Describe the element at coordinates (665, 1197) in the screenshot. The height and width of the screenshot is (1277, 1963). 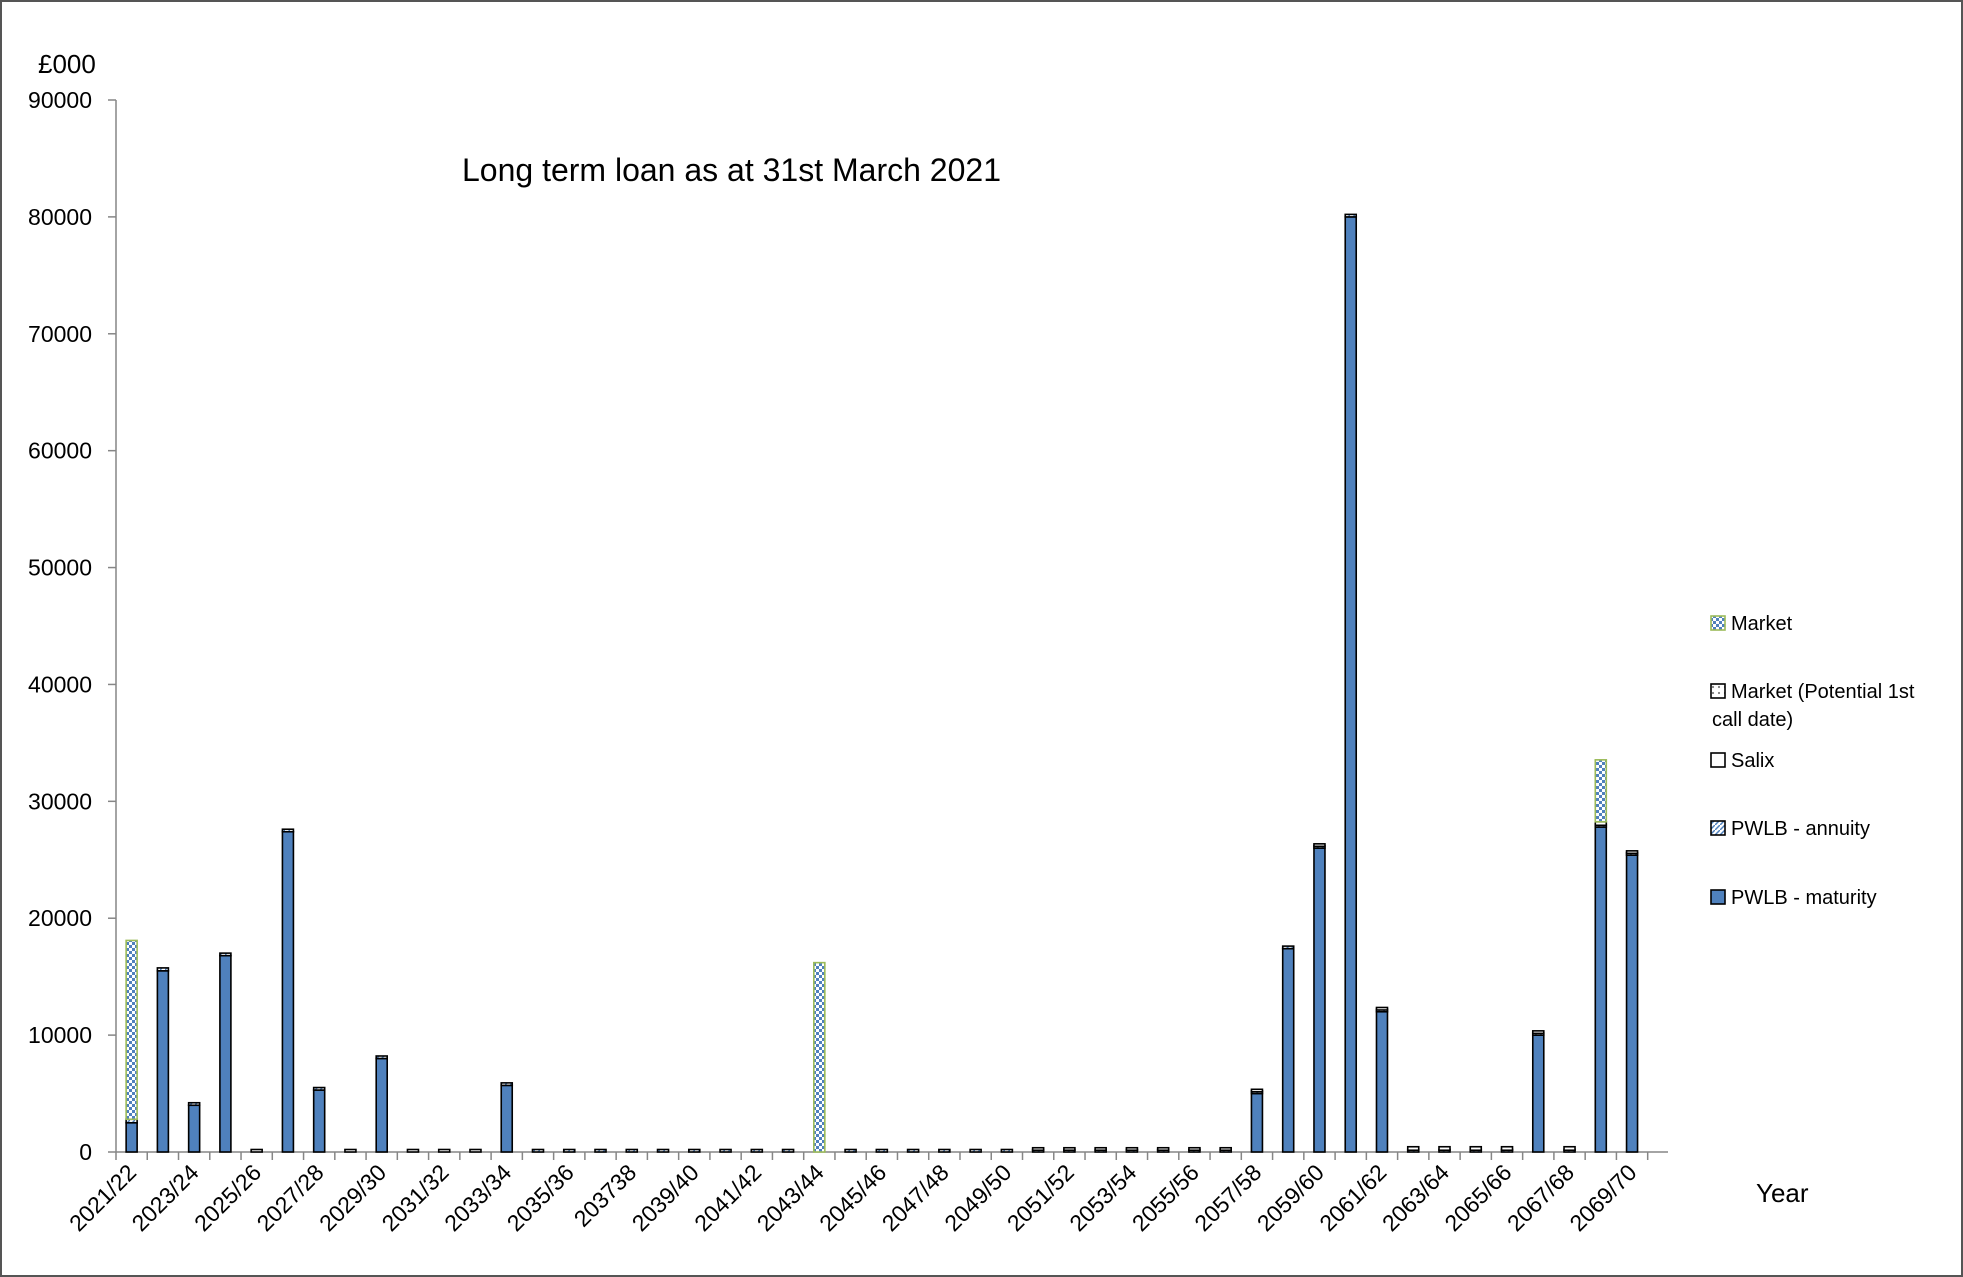
I see `x-tick-label: 2039/40` at that location.